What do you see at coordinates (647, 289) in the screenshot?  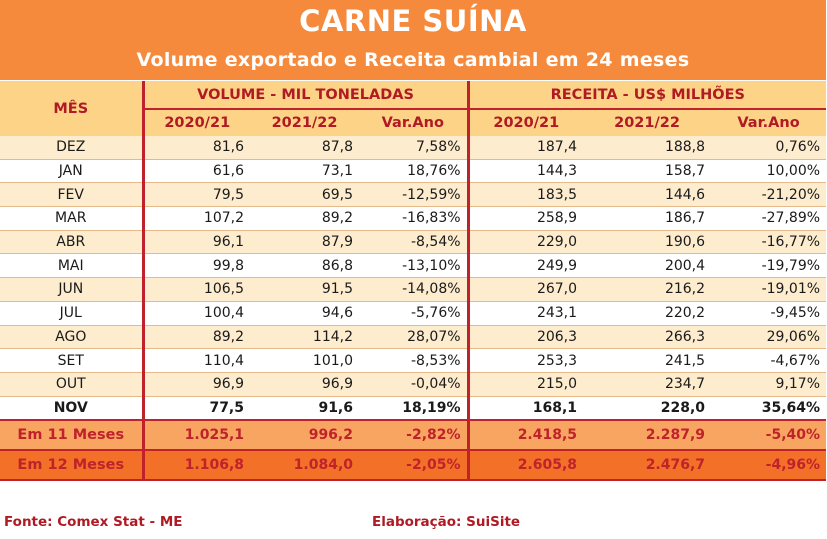 I see `rec-2122-cell: 216,2` at bounding box center [647, 289].